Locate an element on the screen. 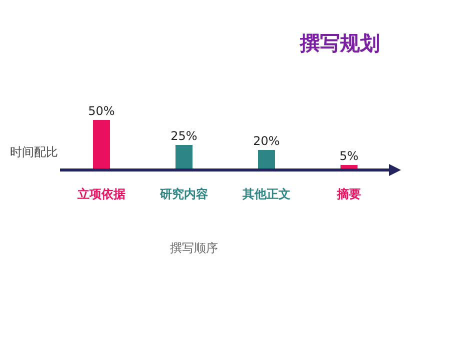 This screenshot has width=450, height=337. data-label: 20% is located at coordinates (266, 141).